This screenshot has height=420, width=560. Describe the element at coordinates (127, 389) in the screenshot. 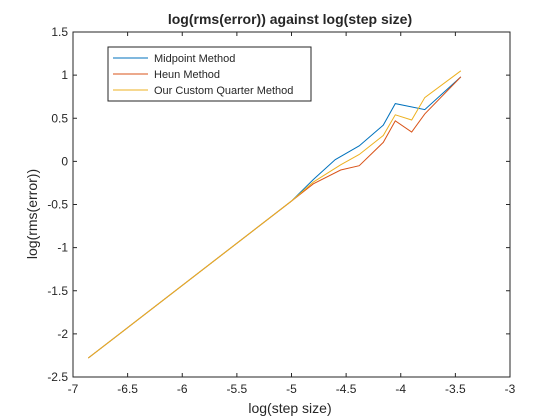

I see `x-tick-label: -6.5` at that location.